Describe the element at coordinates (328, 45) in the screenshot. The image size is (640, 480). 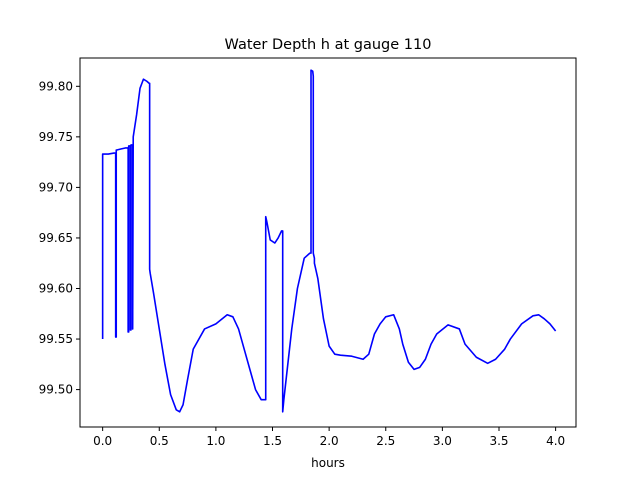
I see `chart-title: Water Depth h at gauge 110` at that location.